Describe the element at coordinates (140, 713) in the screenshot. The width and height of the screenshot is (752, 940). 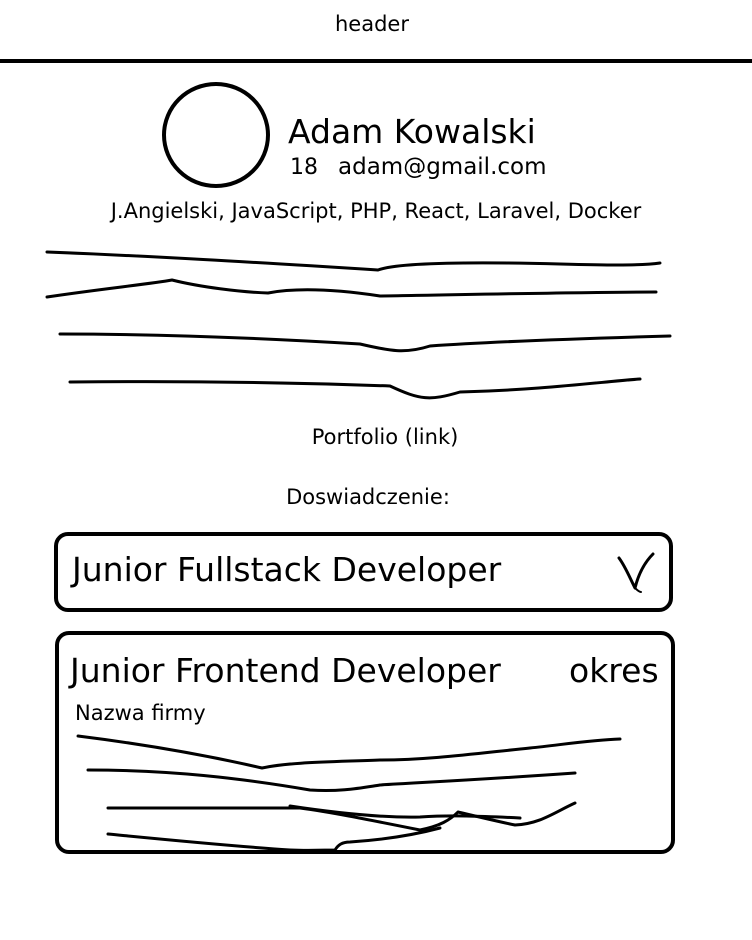
I see `company-name: Nazwa firmy` at that location.